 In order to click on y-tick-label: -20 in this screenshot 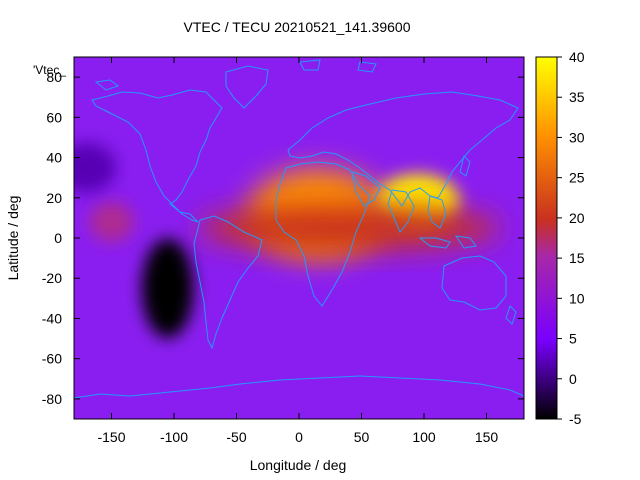, I will do `click(52, 278)`.